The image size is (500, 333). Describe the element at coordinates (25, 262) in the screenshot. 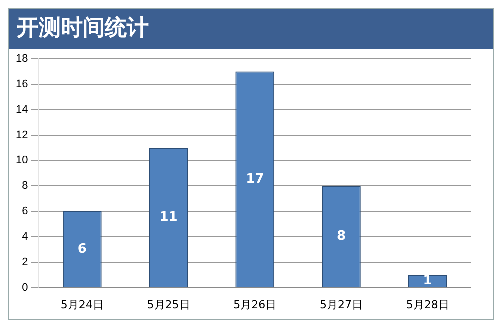

I see `y-tick-label: 2` at that location.